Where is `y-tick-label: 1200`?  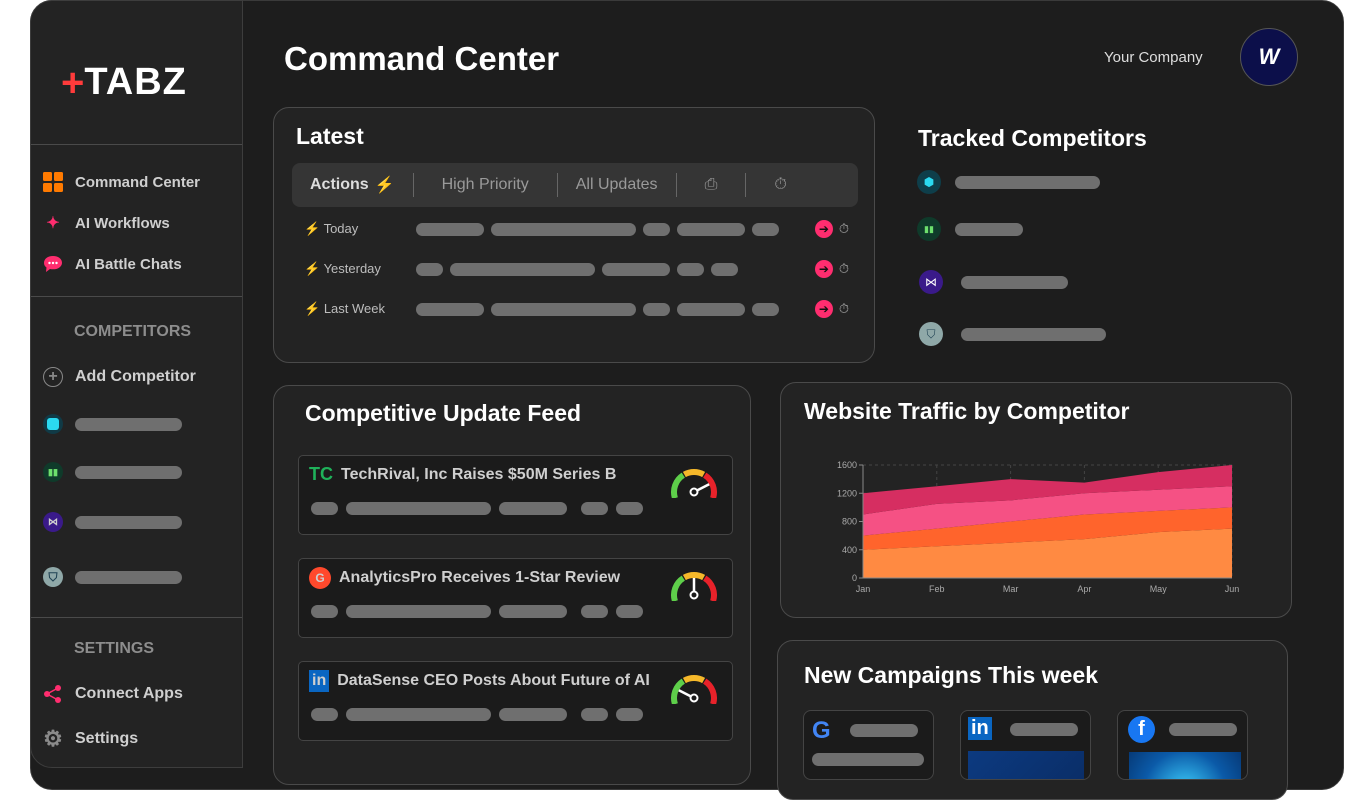 y-tick-label: 1200 is located at coordinates (847, 493).